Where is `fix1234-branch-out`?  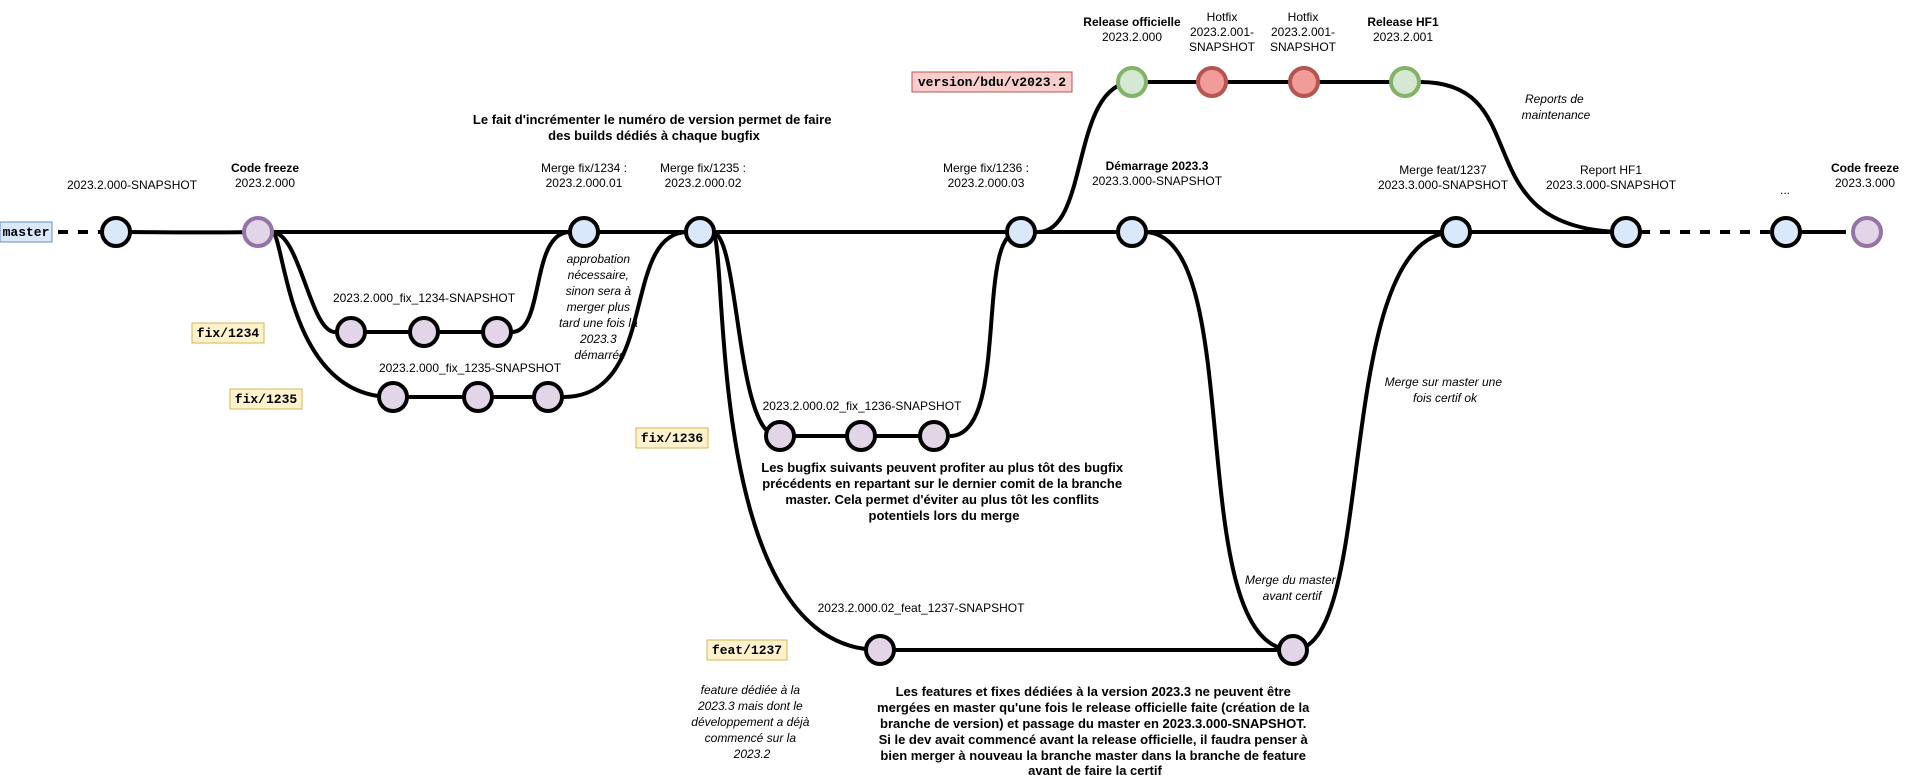
fix1234-branch-out is located at coordinates (303, 282).